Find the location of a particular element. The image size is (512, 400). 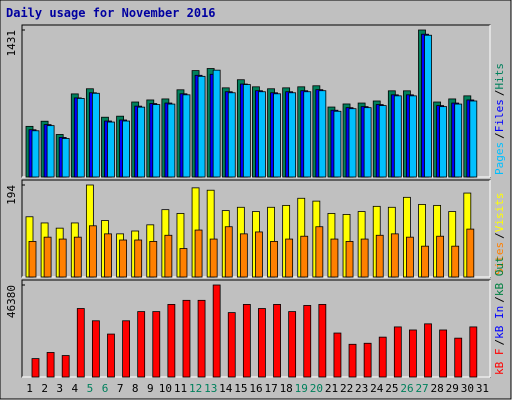

x-tick-label: 15 is located at coordinates (240, 388).